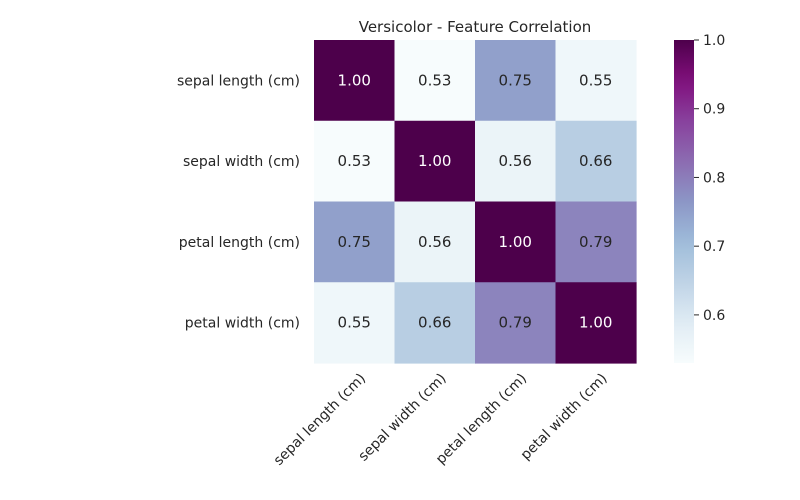 The height and width of the screenshot is (500, 800). Describe the element at coordinates (714, 316) in the screenshot. I see `colorbar-tick-label: 0.6` at that location.